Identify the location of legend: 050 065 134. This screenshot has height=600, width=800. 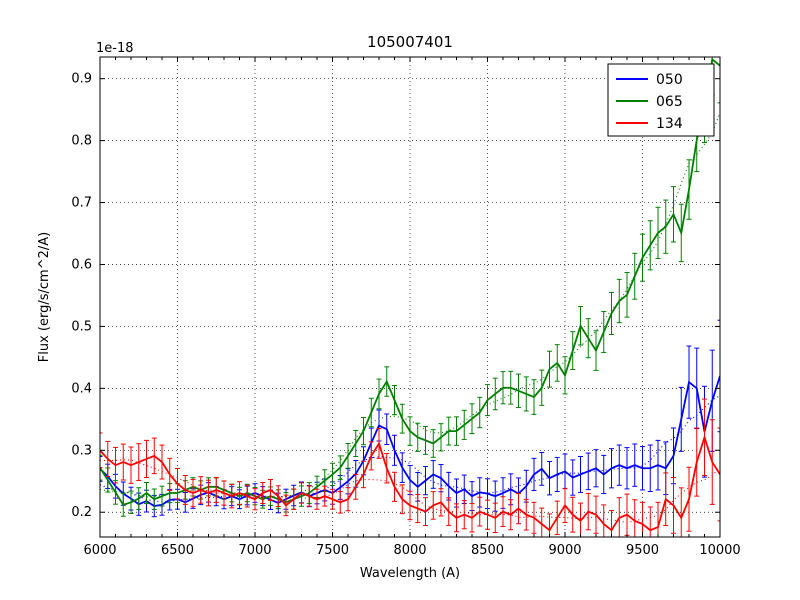
(661, 100).